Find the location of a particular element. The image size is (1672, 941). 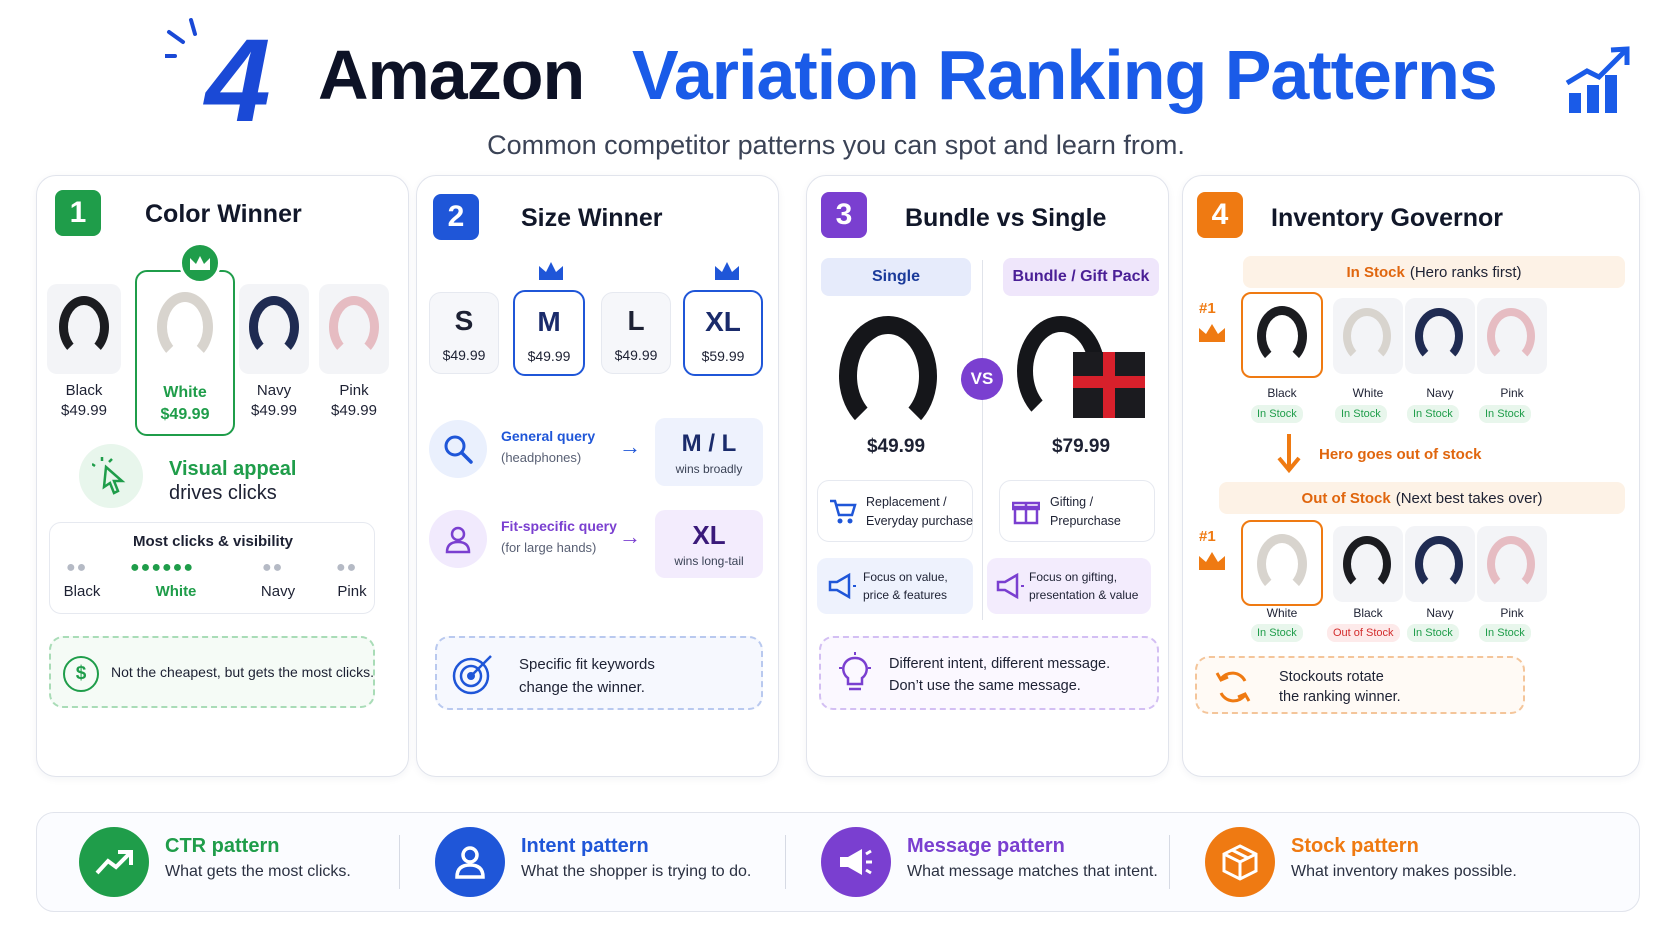

stock-card-pink is located at coordinates (1512, 336).